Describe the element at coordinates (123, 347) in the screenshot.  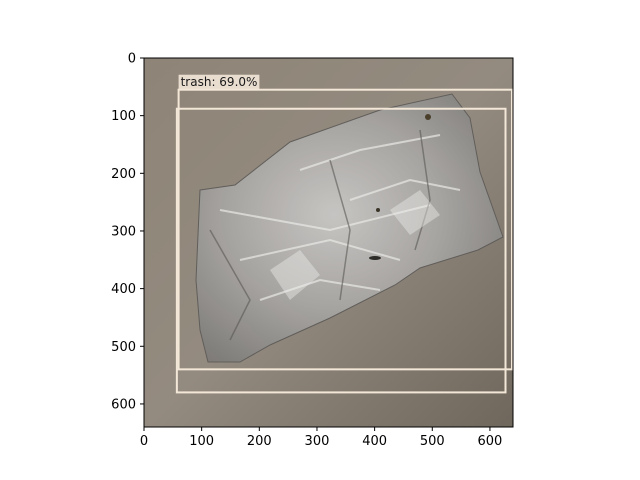
I see `y-tick-label: 500` at that location.